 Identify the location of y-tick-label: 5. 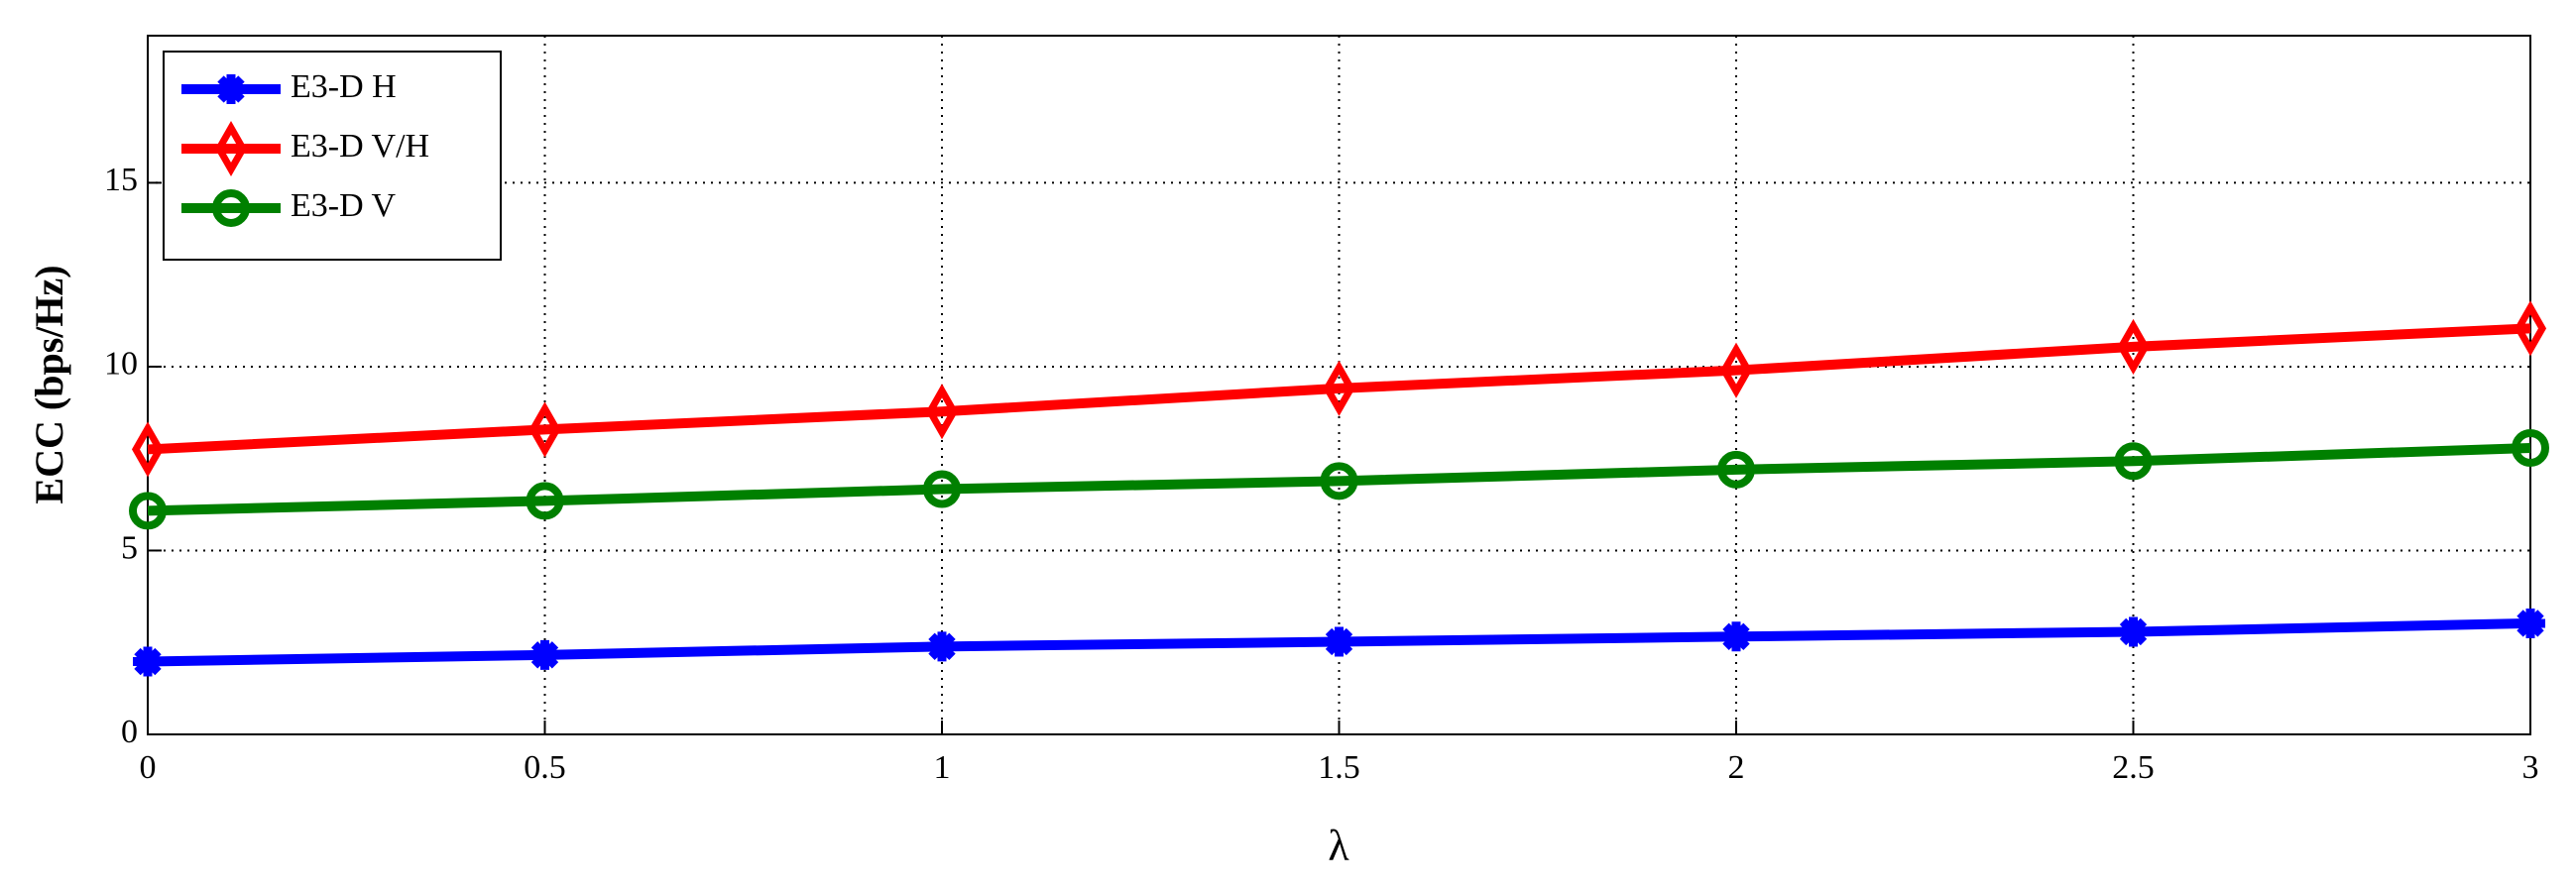
(129, 547).